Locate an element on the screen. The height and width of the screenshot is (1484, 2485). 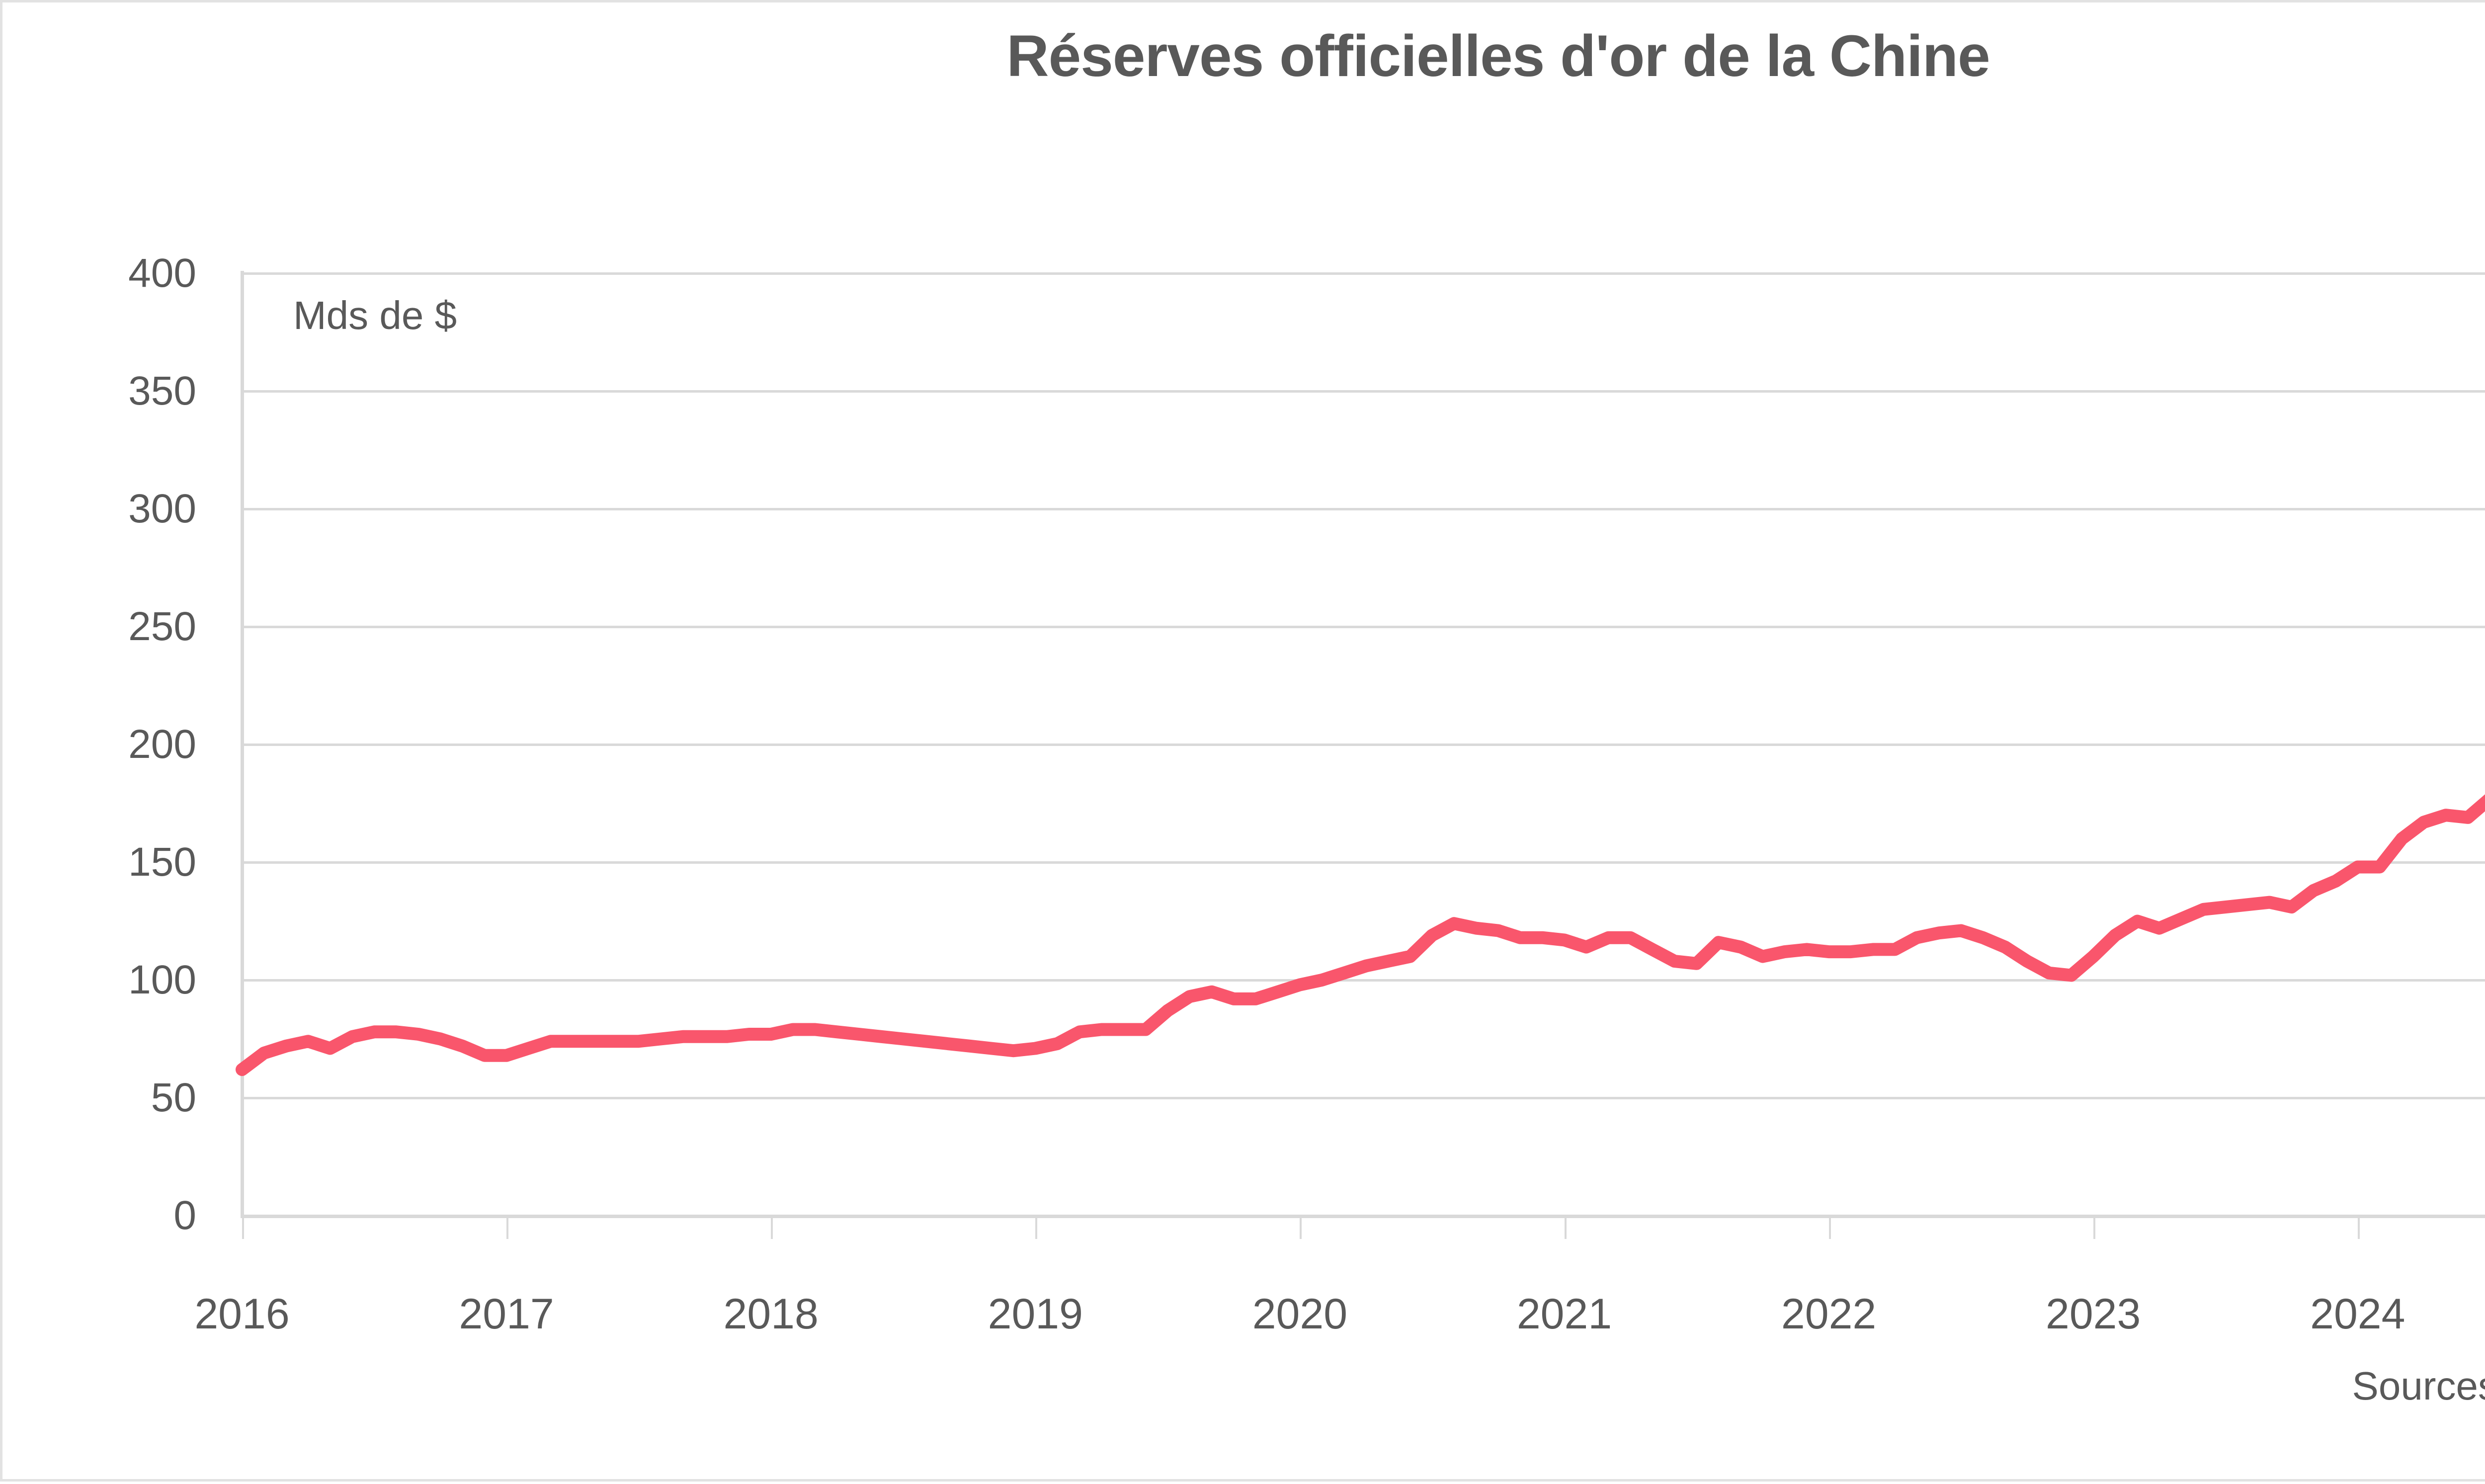
y-axis-tick-labels: 0 50 100 150 200 250 300 350 400 is located at coordinates (114, 743).